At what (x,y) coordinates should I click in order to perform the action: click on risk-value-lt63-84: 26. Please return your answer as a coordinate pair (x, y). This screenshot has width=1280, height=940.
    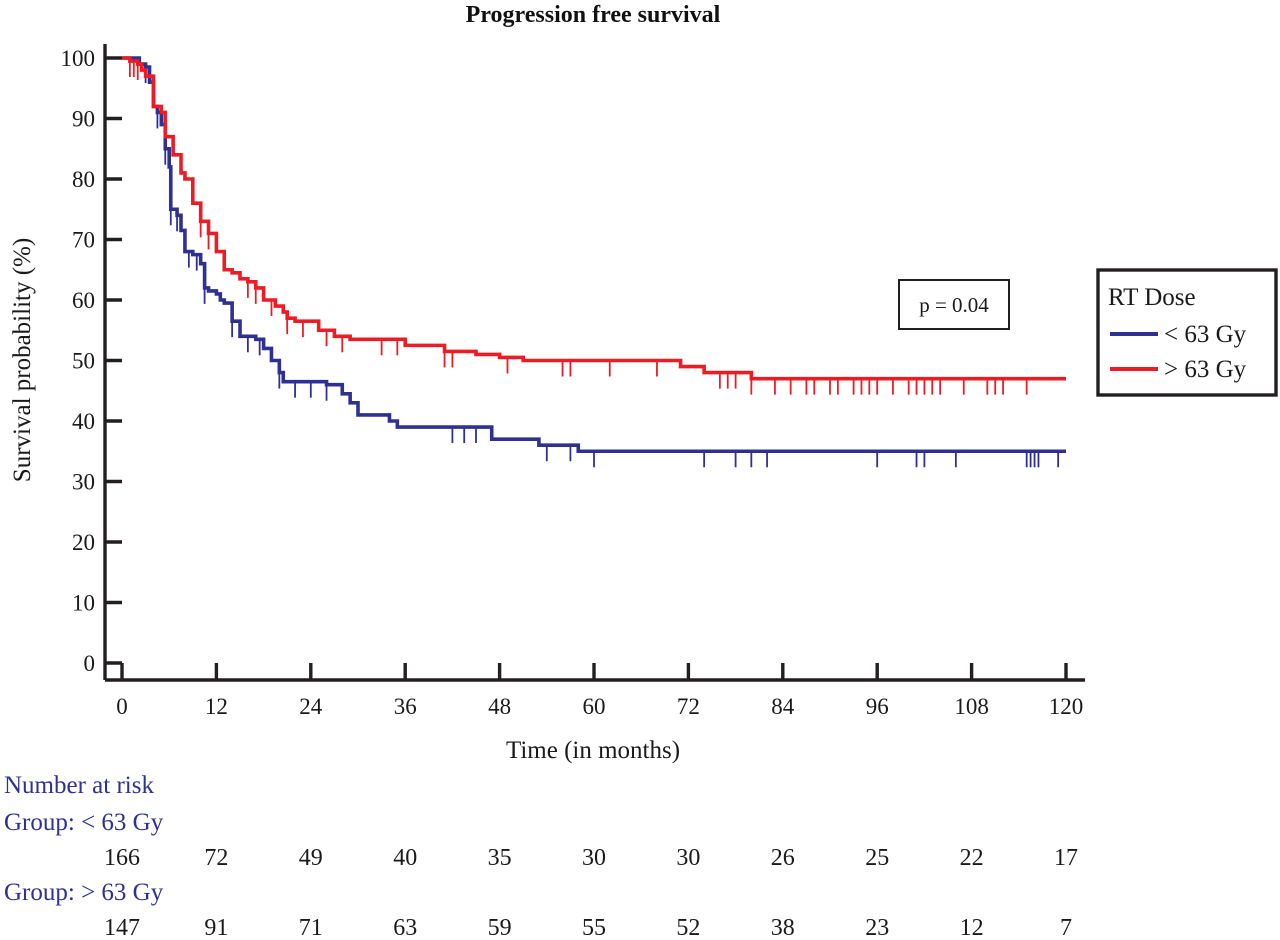
    Looking at the image, I should click on (783, 858).